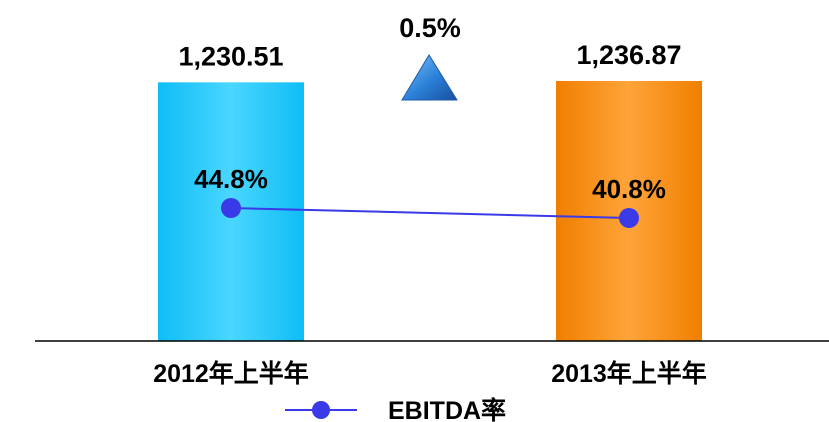 Image resolution: width=829 pixels, height=422 pixels. What do you see at coordinates (629, 373) in the screenshot?
I see `x-tick-label-2: 2013年上半年` at bounding box center [629, 373].